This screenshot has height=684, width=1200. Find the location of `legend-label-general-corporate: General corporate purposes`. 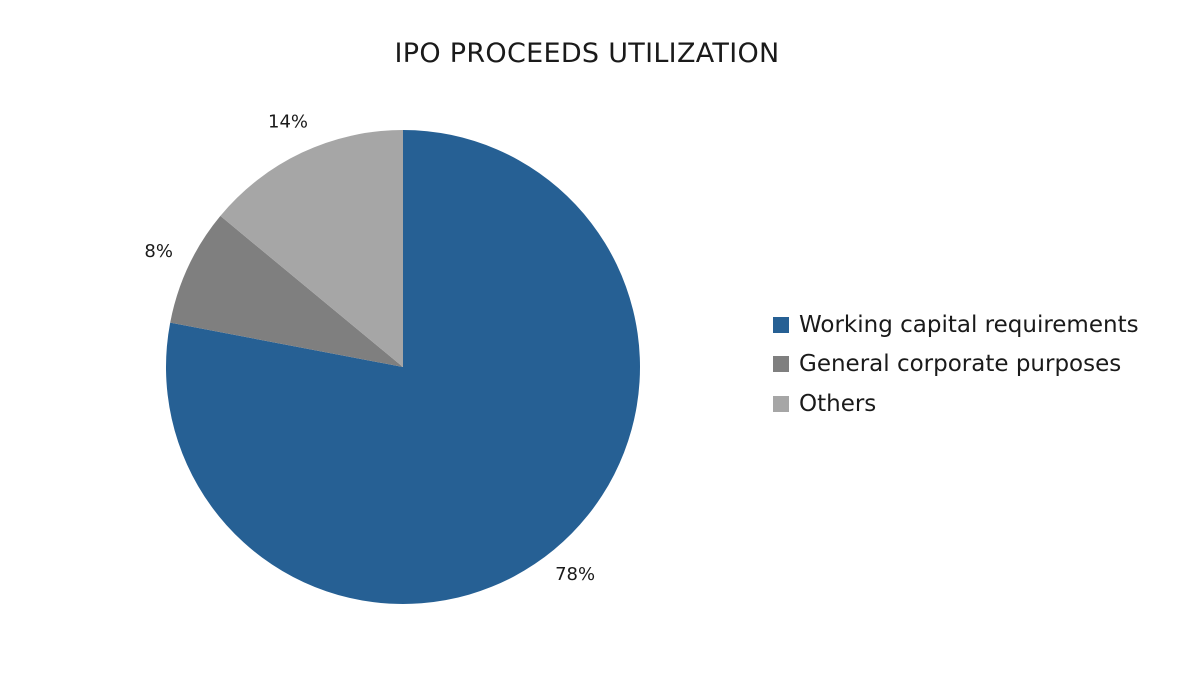

legend-label-general-corporate: General corporate purposes is located at coordinates (960, 364).